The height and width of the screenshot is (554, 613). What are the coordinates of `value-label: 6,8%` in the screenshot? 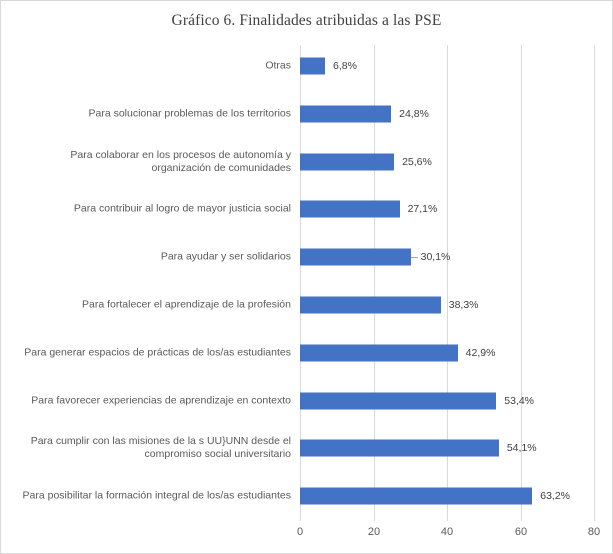 It's located at (344, 66).